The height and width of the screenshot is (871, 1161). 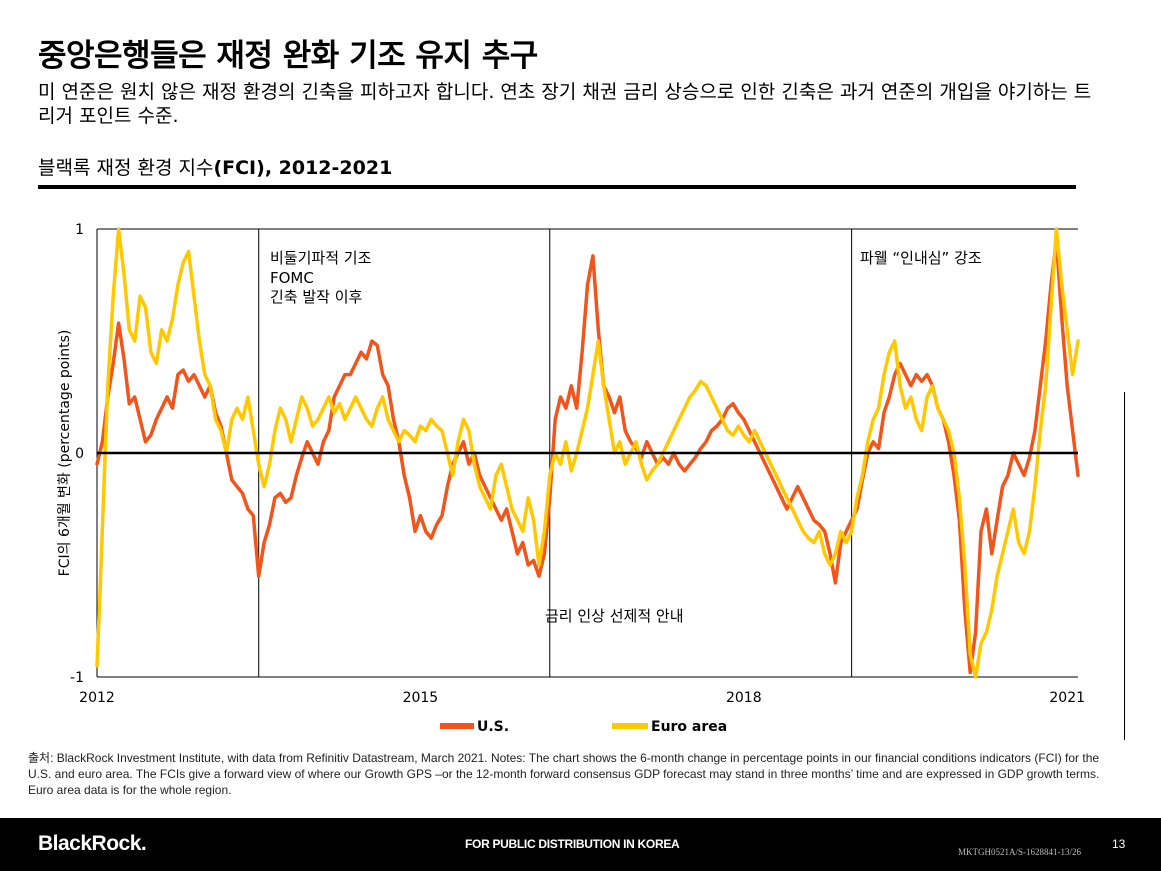 I want to click on page-title: 중앙은행들은 재정 완화 기조 유지 추구, so click(x=288, y=56).